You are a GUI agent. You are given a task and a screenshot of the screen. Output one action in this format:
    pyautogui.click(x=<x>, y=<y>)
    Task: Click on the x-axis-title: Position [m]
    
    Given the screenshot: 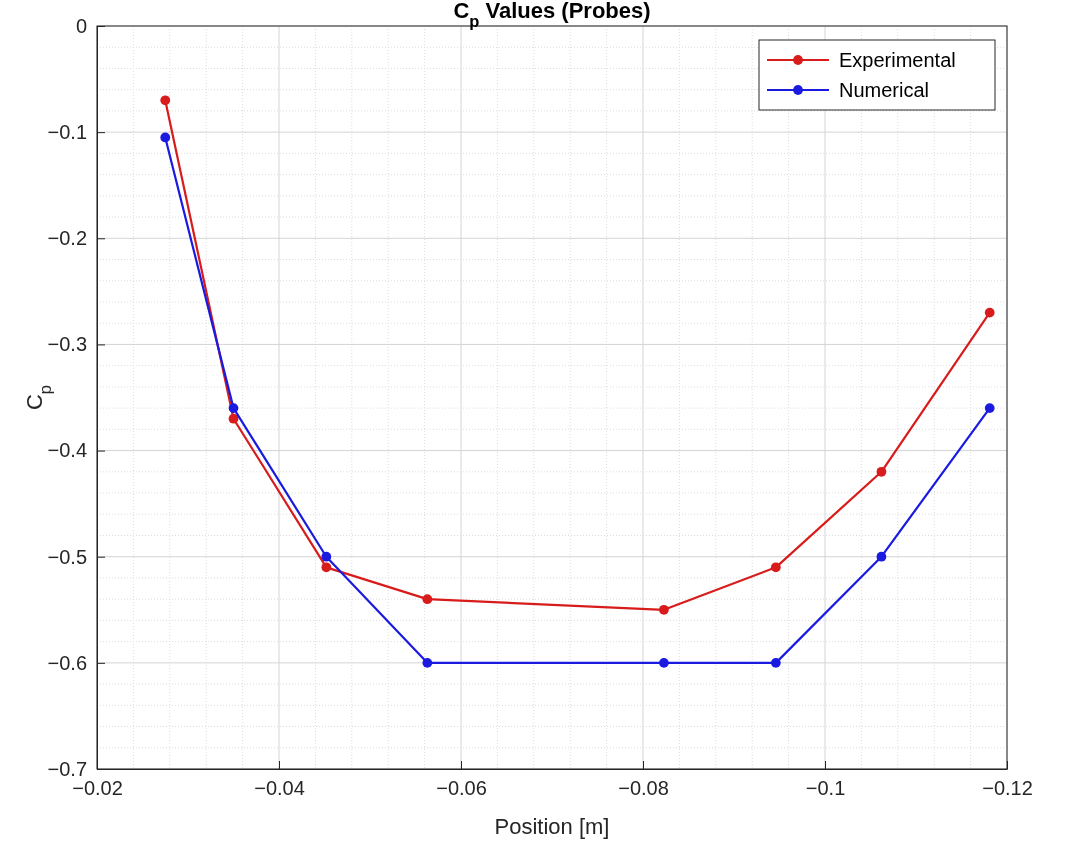 What is the action you would take?
    pyautogui.click(x=552, y=826)
    